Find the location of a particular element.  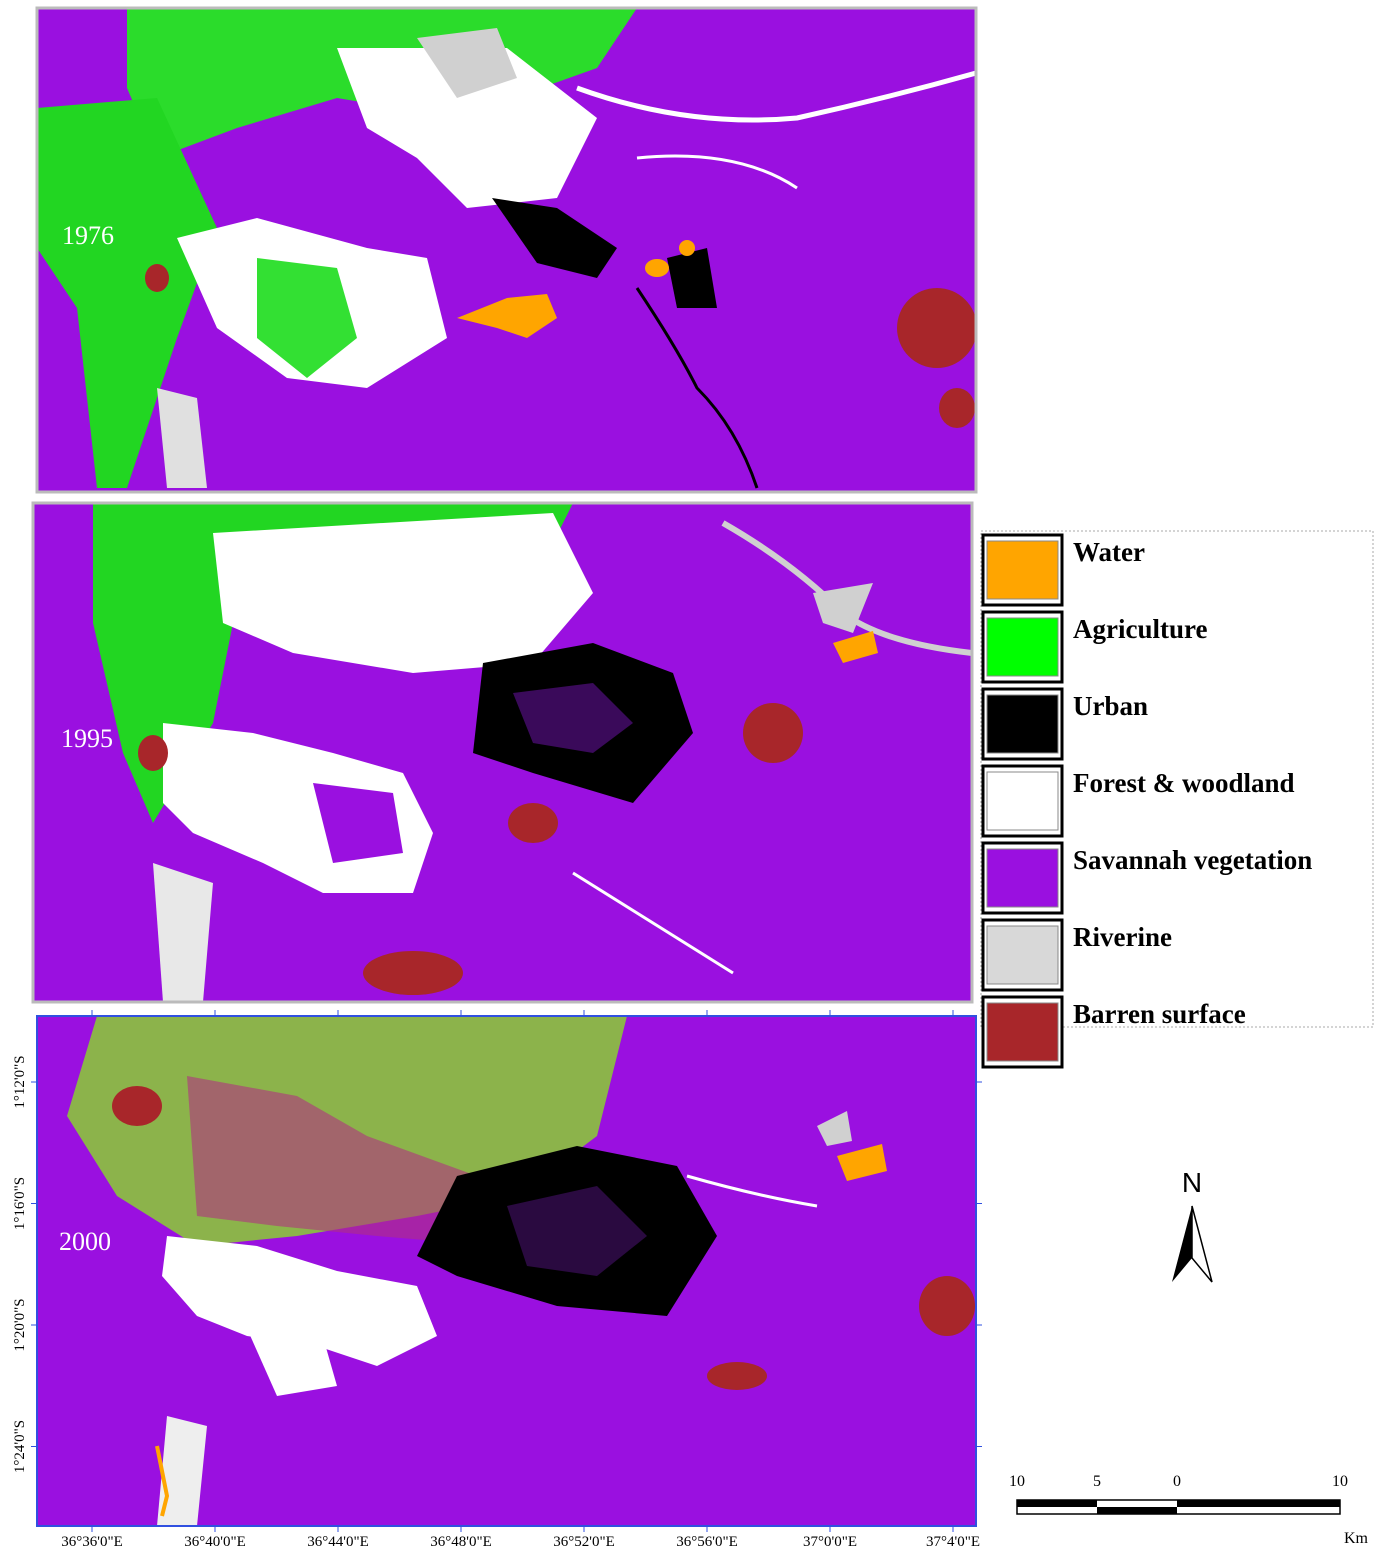

longitude-label: 36°44'0"E is located at coordinates (338, 1542).